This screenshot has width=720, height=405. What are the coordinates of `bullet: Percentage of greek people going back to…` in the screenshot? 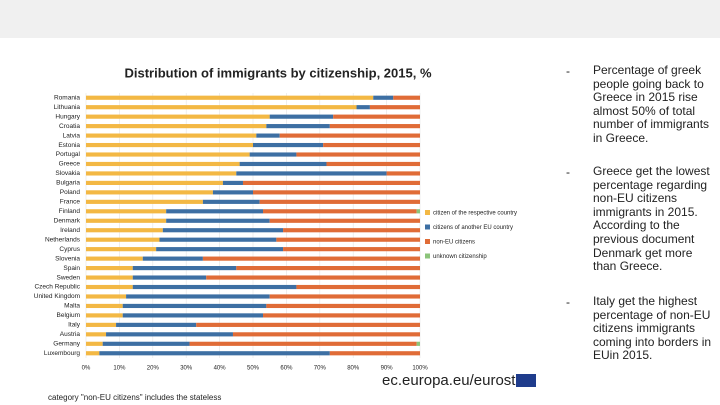 It's located at (651, 104).